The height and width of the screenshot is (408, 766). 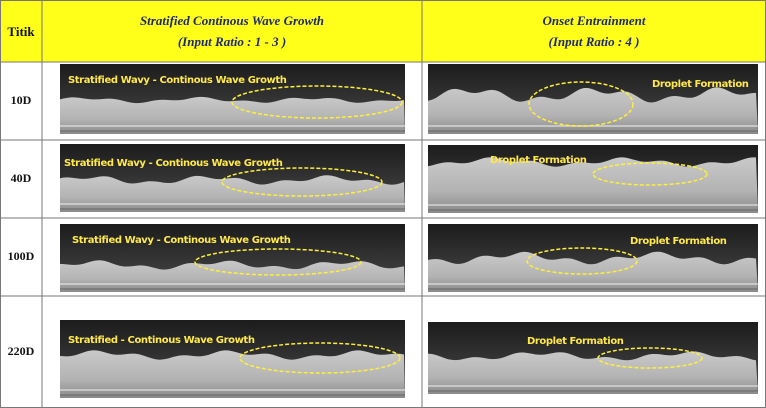 I want to click on header-cell: Stratified Continous Wave Growth, so click(x=232, y=20).